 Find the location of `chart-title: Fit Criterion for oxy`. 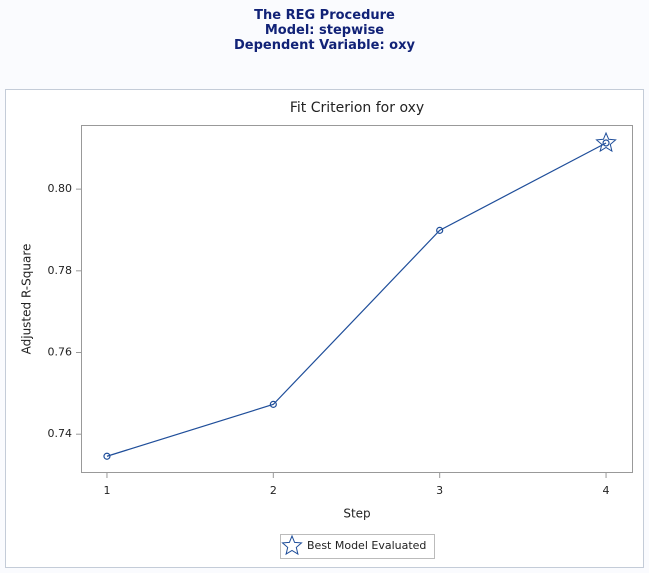

chart-title: Fit Criterion for oxy is located at coordinates (357, 108).